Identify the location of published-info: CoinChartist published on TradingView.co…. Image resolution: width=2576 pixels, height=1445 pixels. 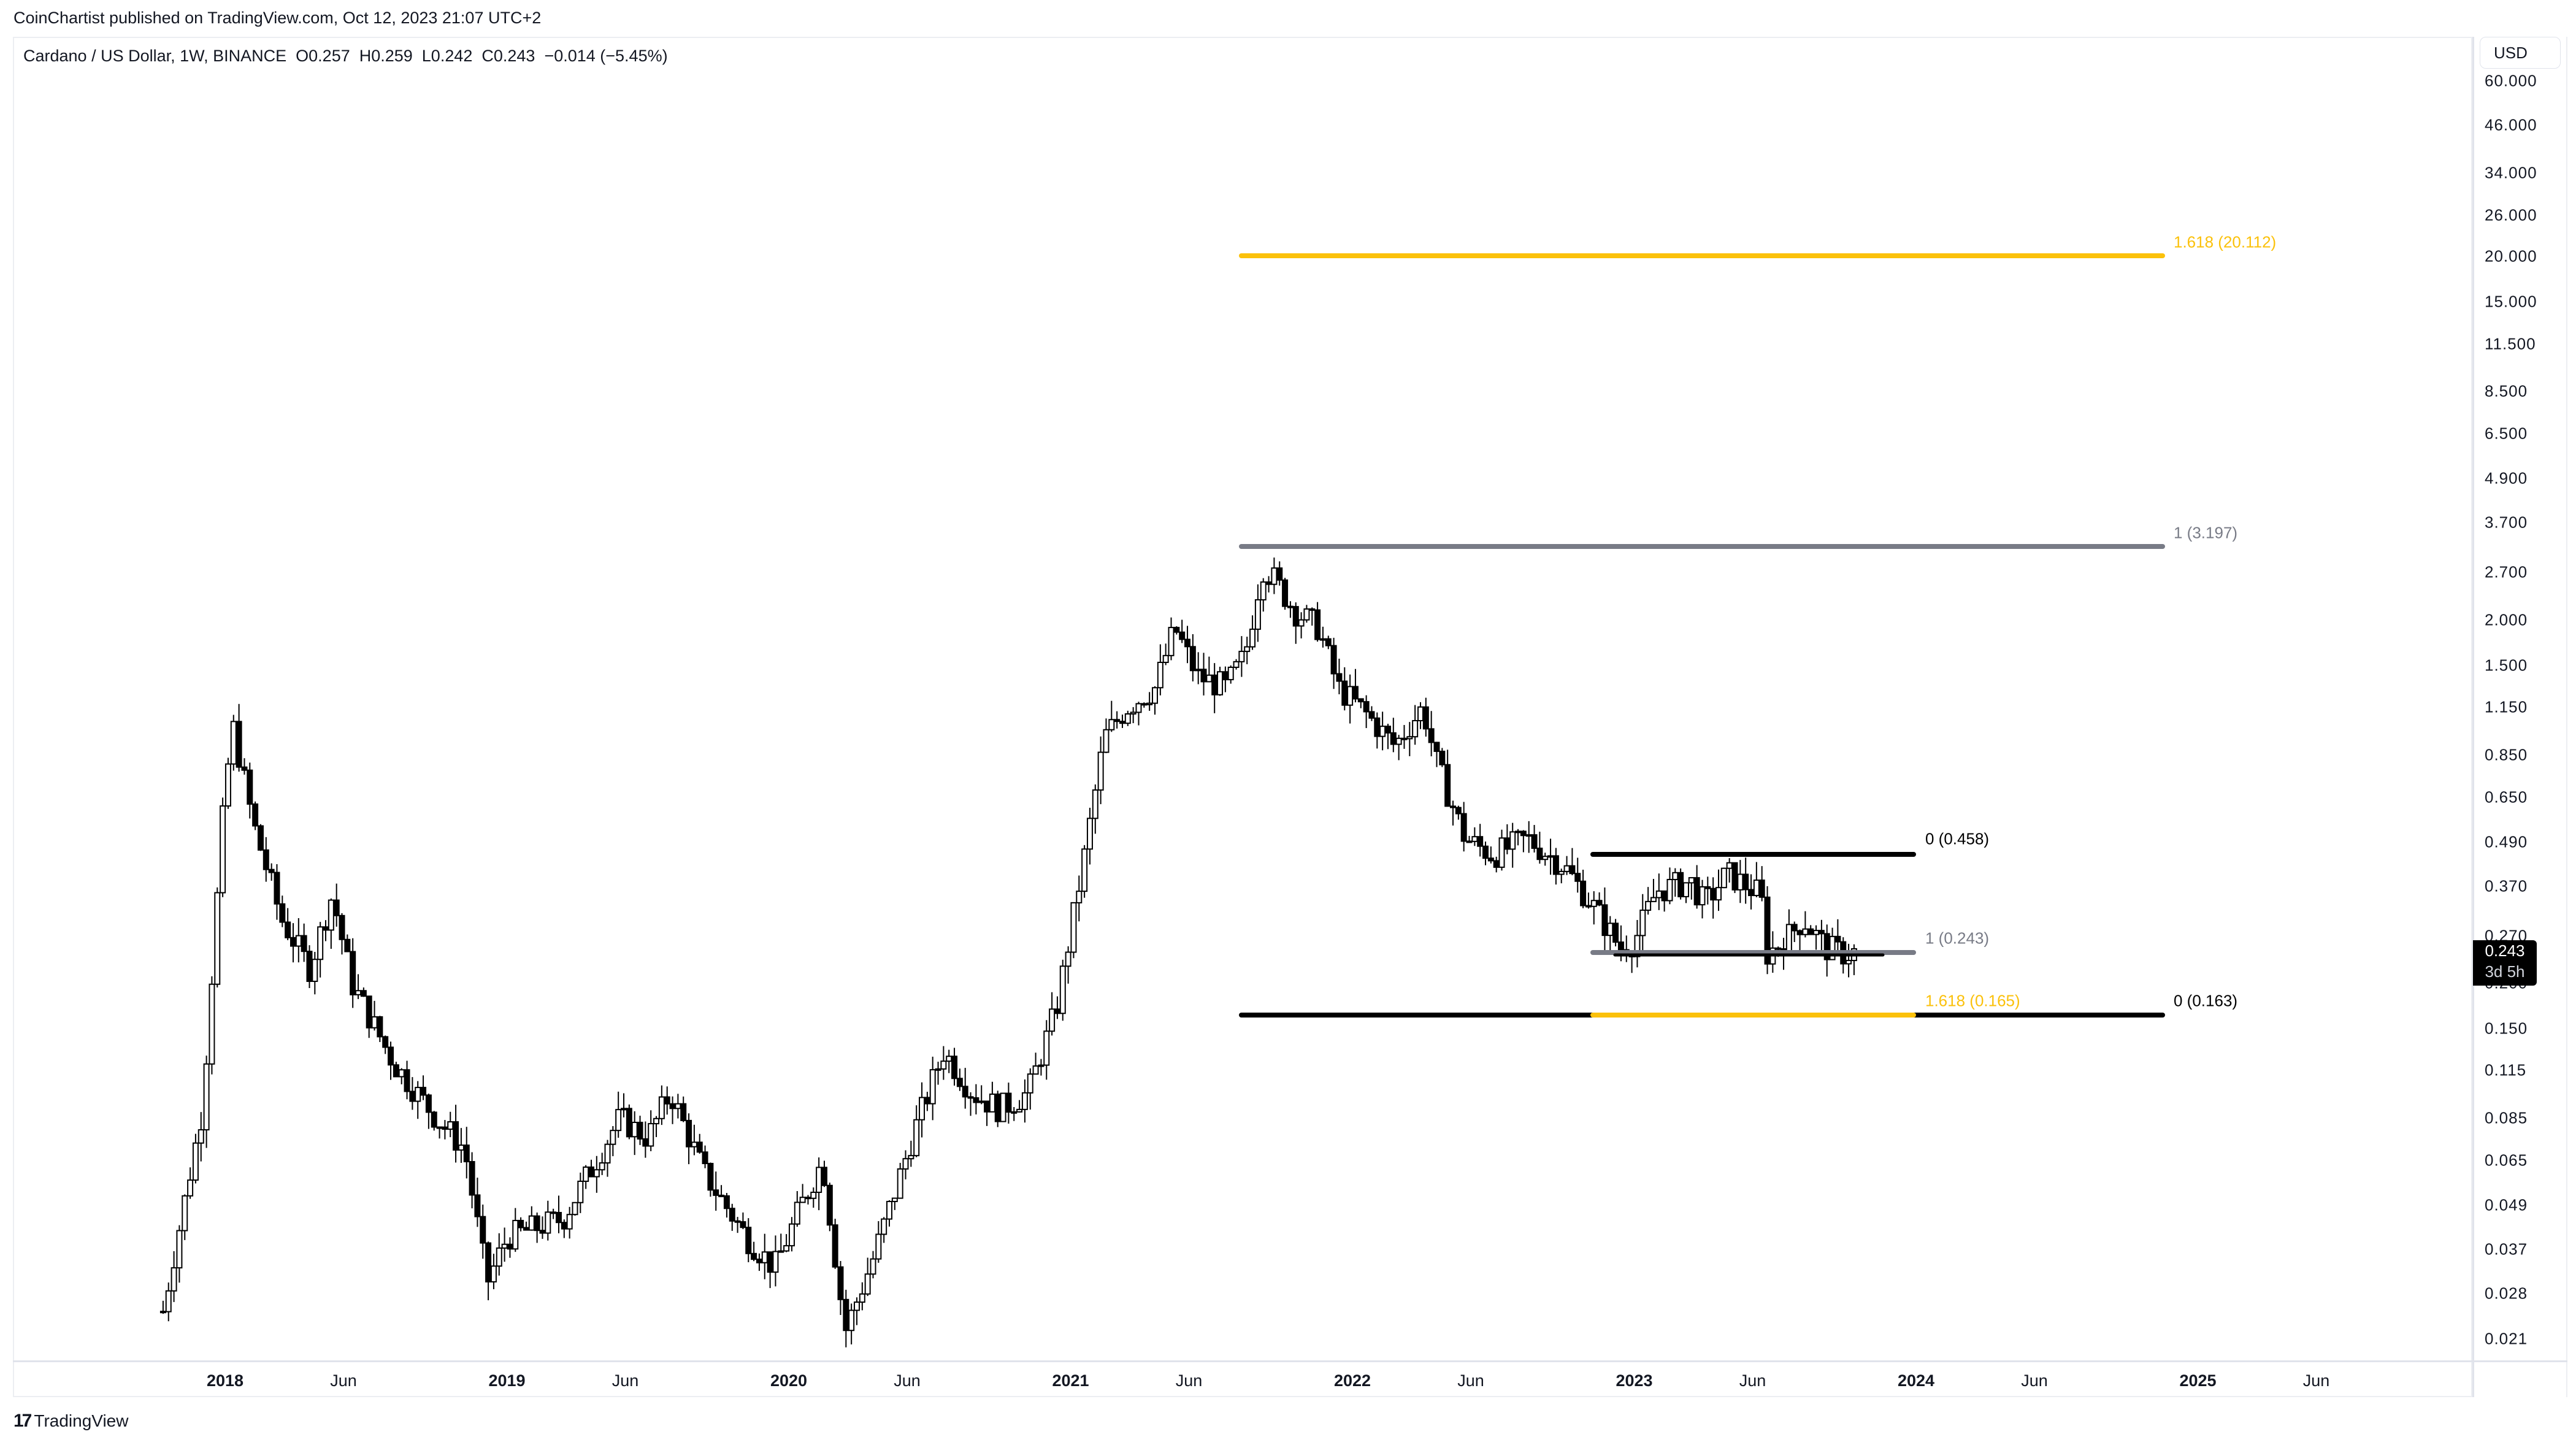
(277, 18).